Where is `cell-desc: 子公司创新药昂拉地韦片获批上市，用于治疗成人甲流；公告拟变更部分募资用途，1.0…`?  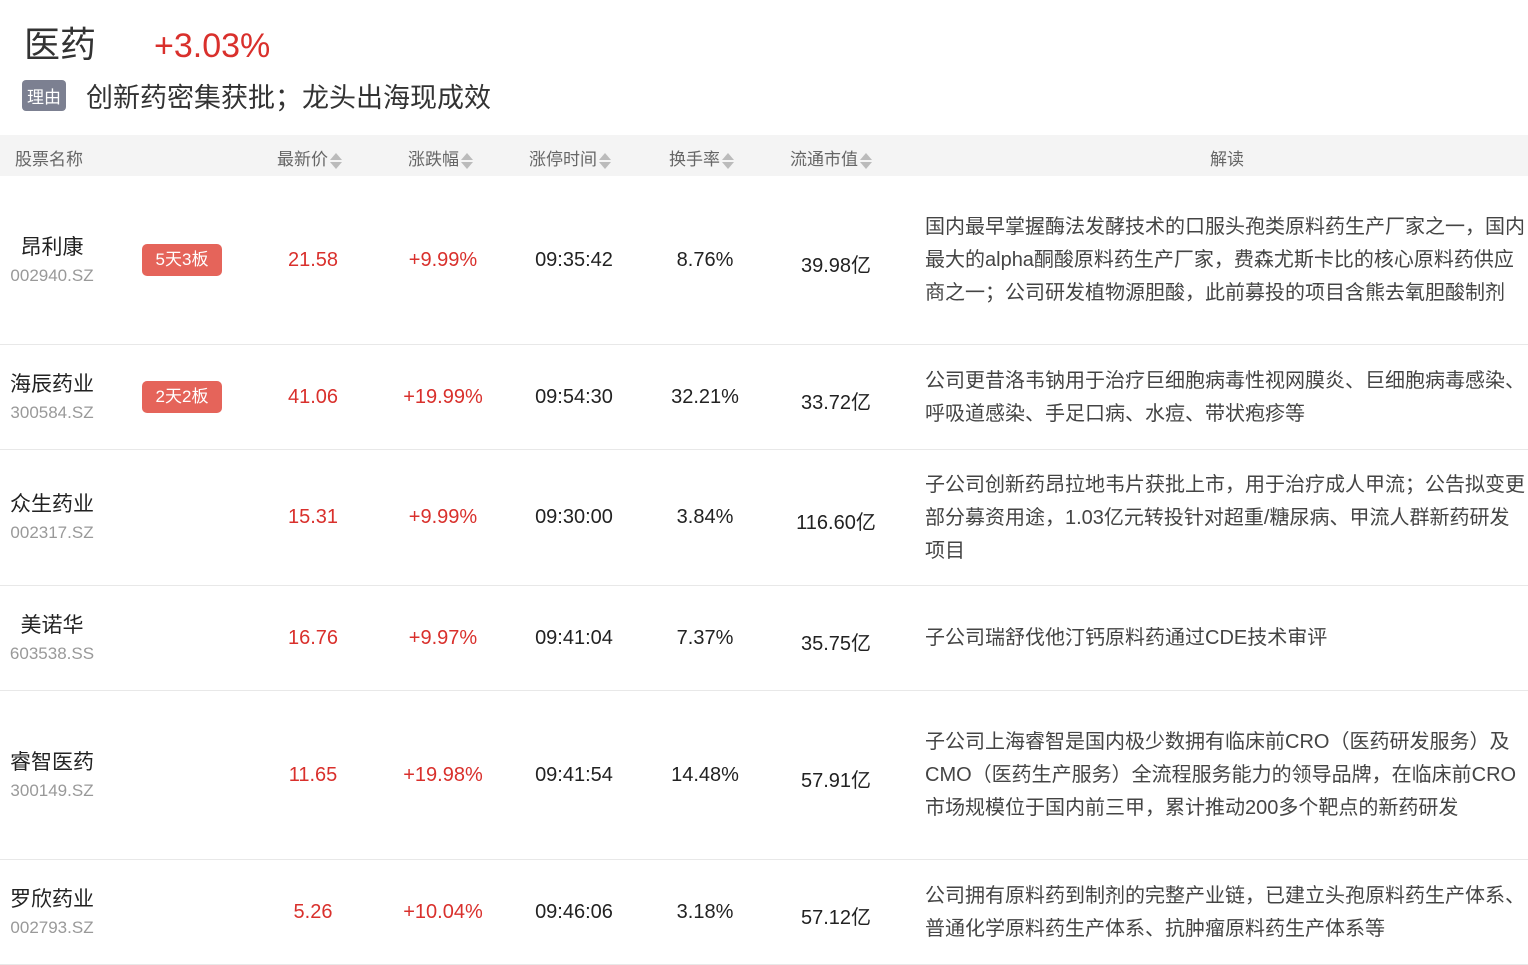 cell-desc: 子公司创新药昂拉地韦片获批上市，用于治疗成人甲流；公告拟变更部分募资用途，1.0… is located at coordinates (1225, 517).